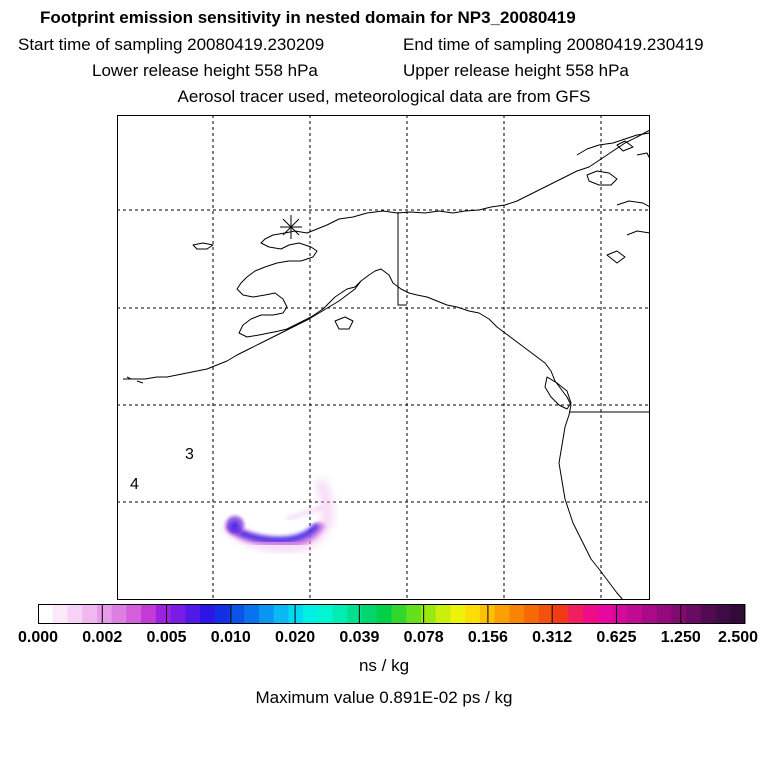  What do you see at coordinates (230, 637) in the screenshot?
I see `colorbar-tick-label: 0.010` at bounding box center [230, 637].